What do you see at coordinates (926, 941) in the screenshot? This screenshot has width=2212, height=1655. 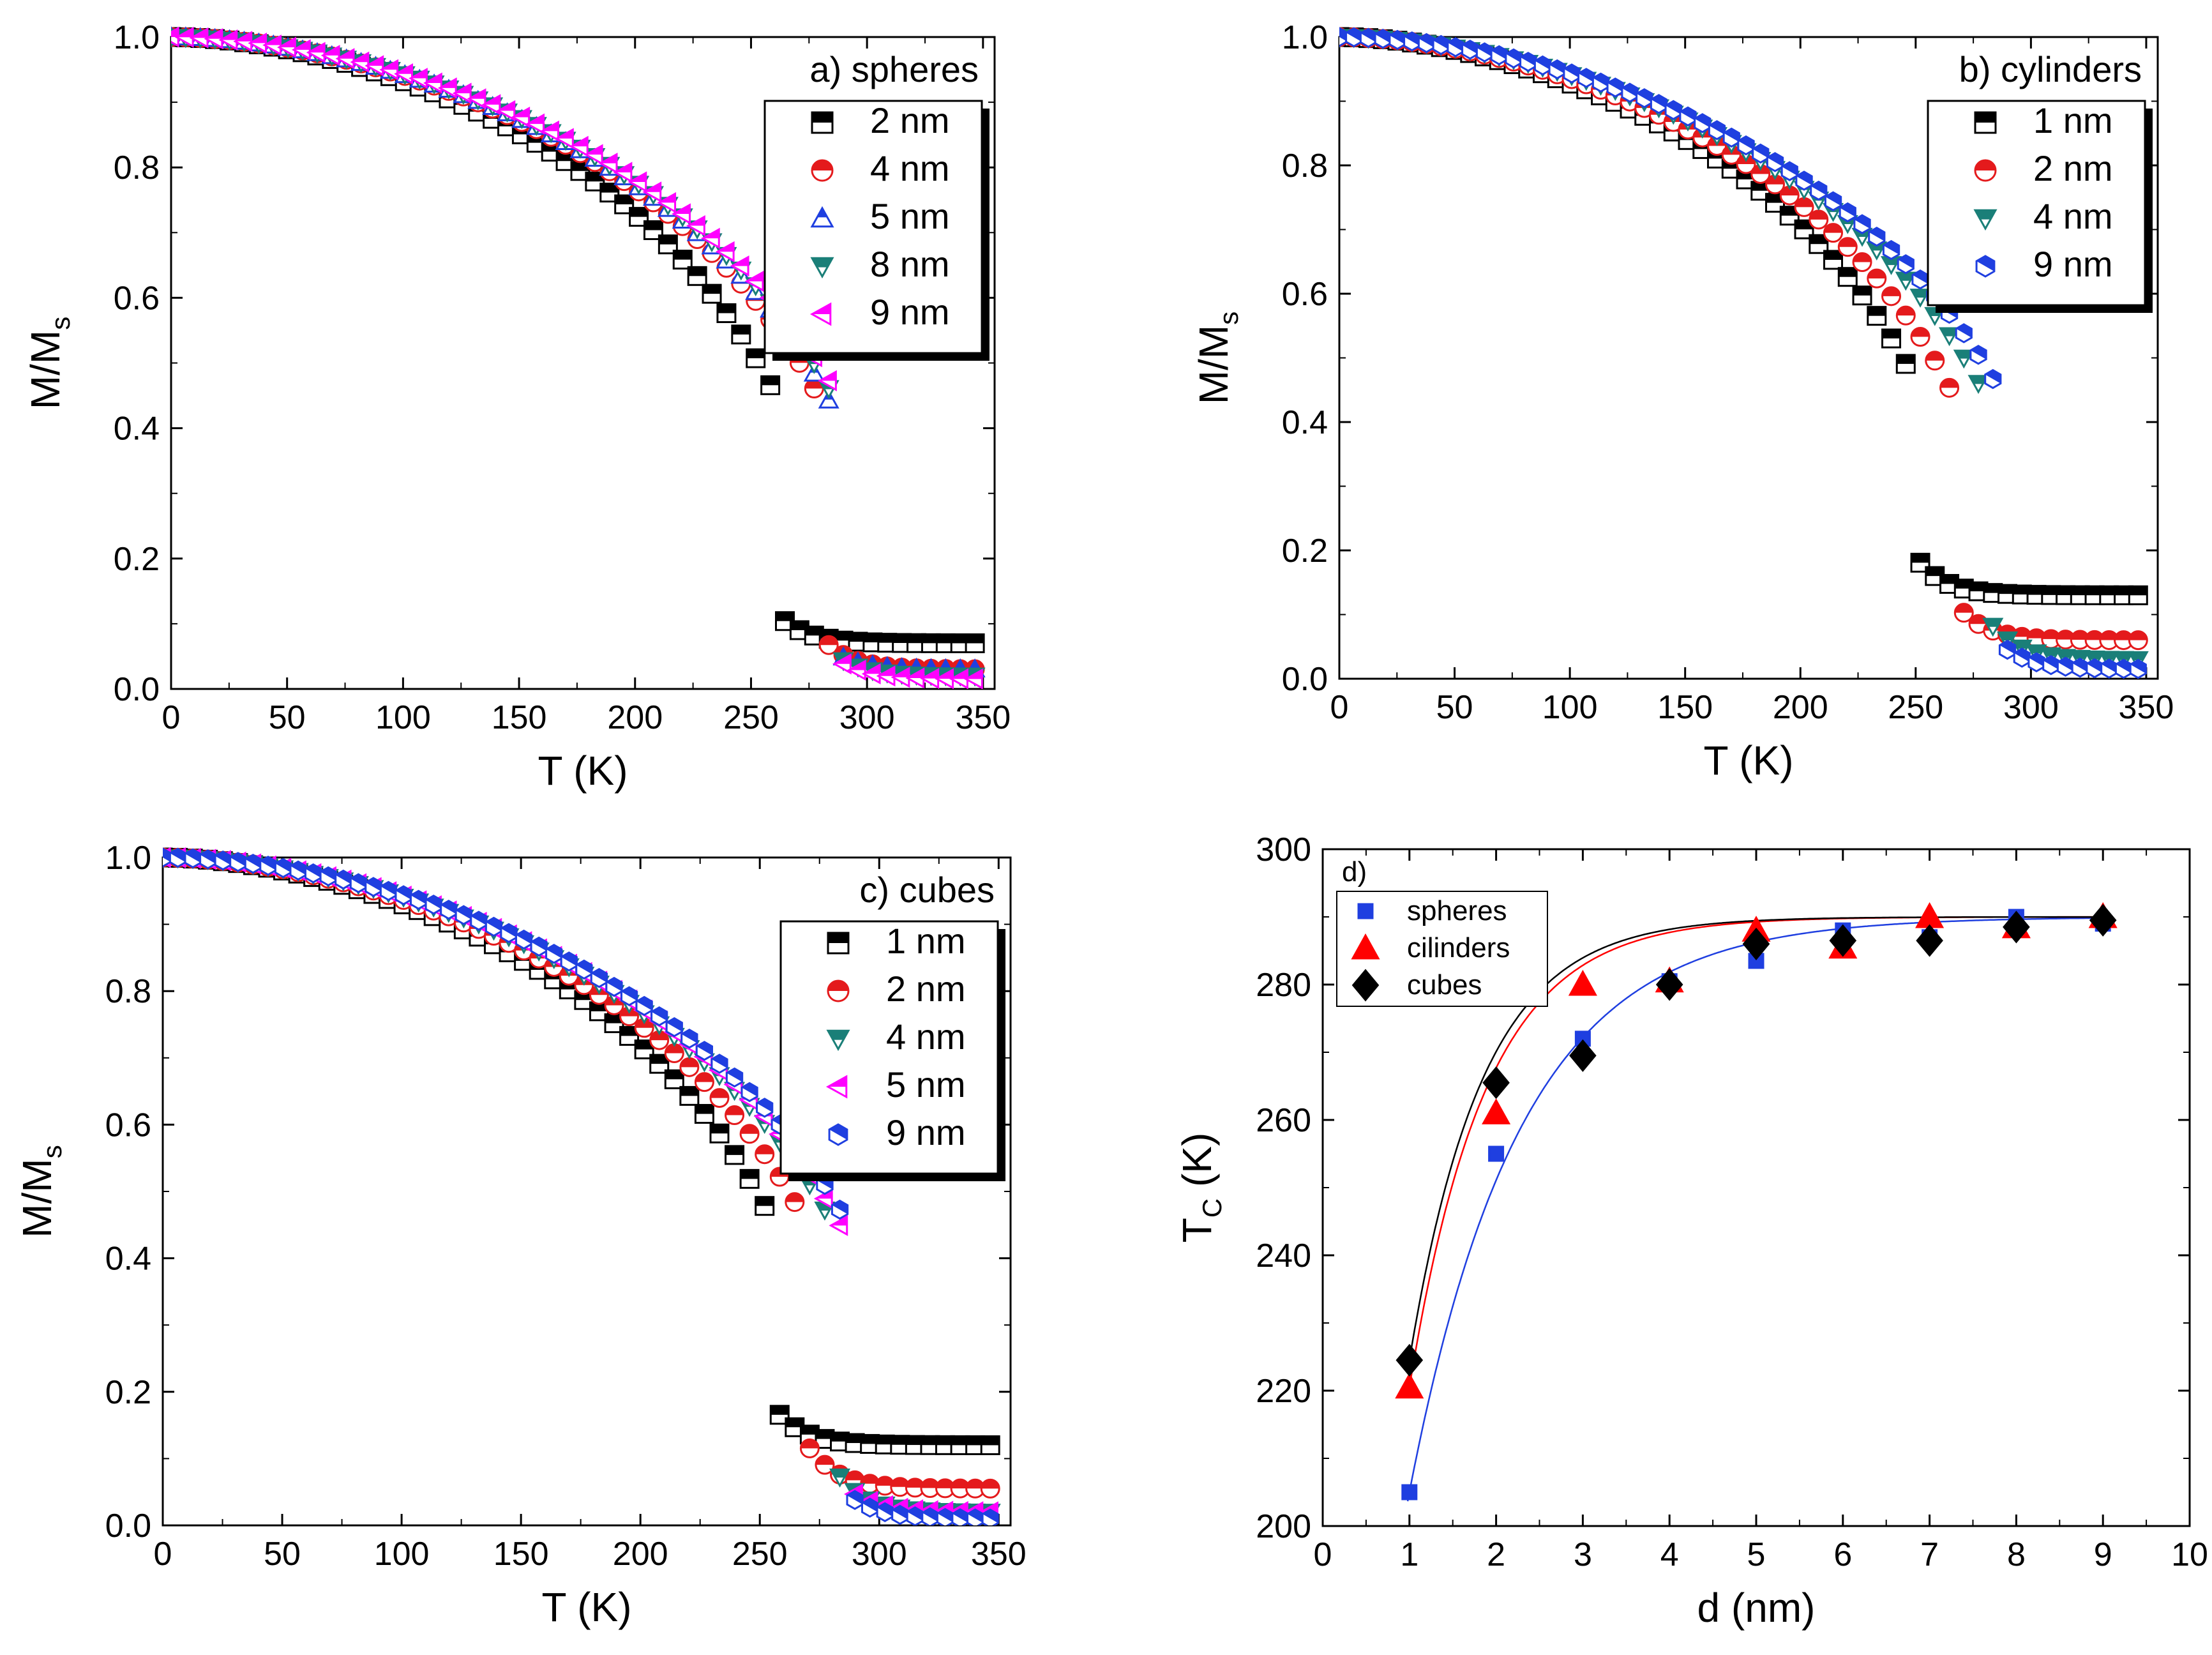 I see `legend-label: 1 nm` at bounding box center [926, 941].